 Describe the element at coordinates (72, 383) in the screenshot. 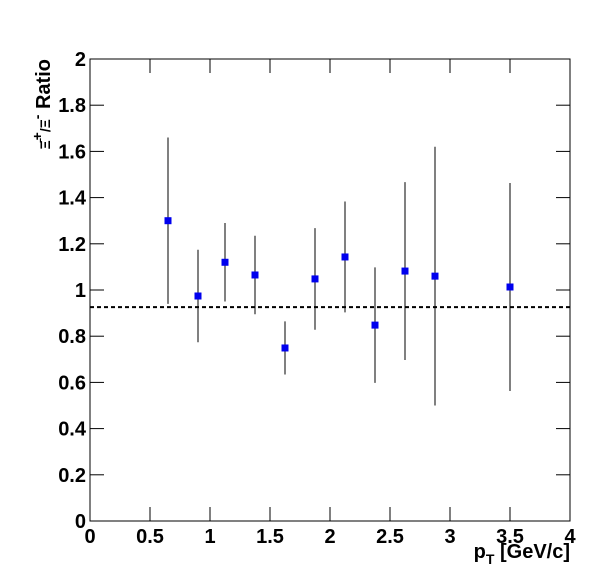

I see `y-tick-label: 0.6` at that location.